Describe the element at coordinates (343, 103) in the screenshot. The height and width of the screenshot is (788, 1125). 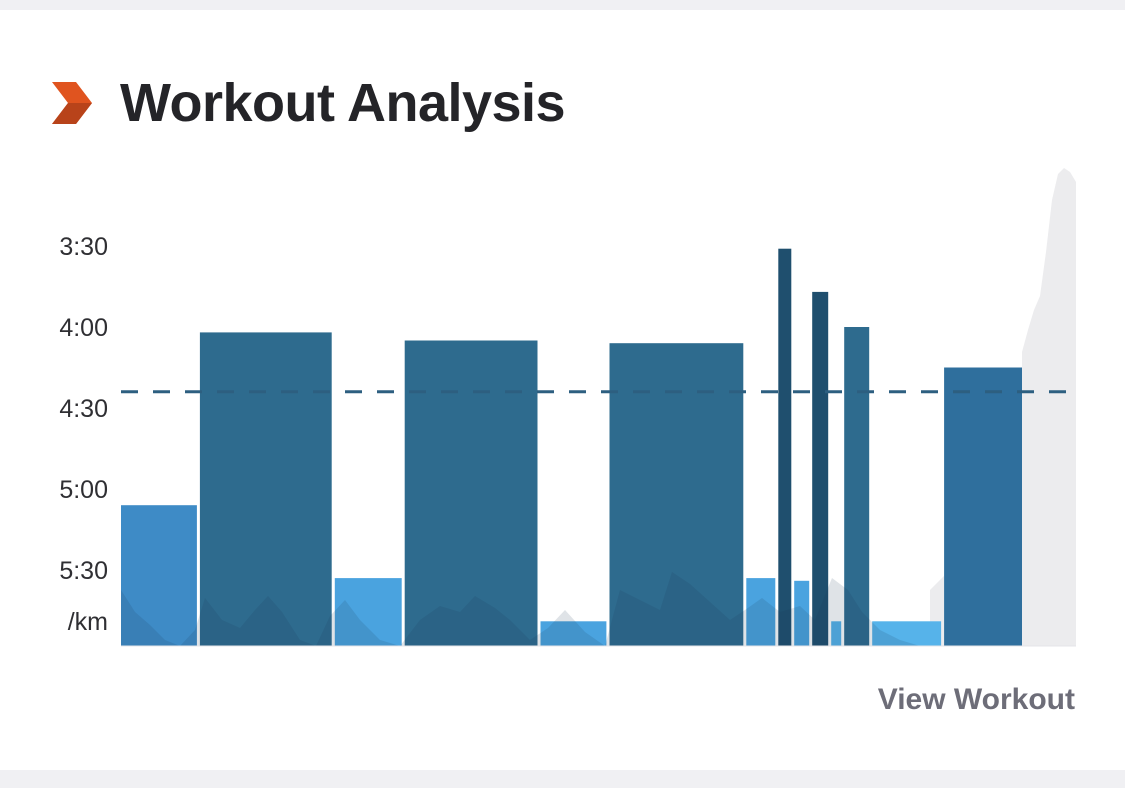
I see `page-title: Workout Analysis` at that location.